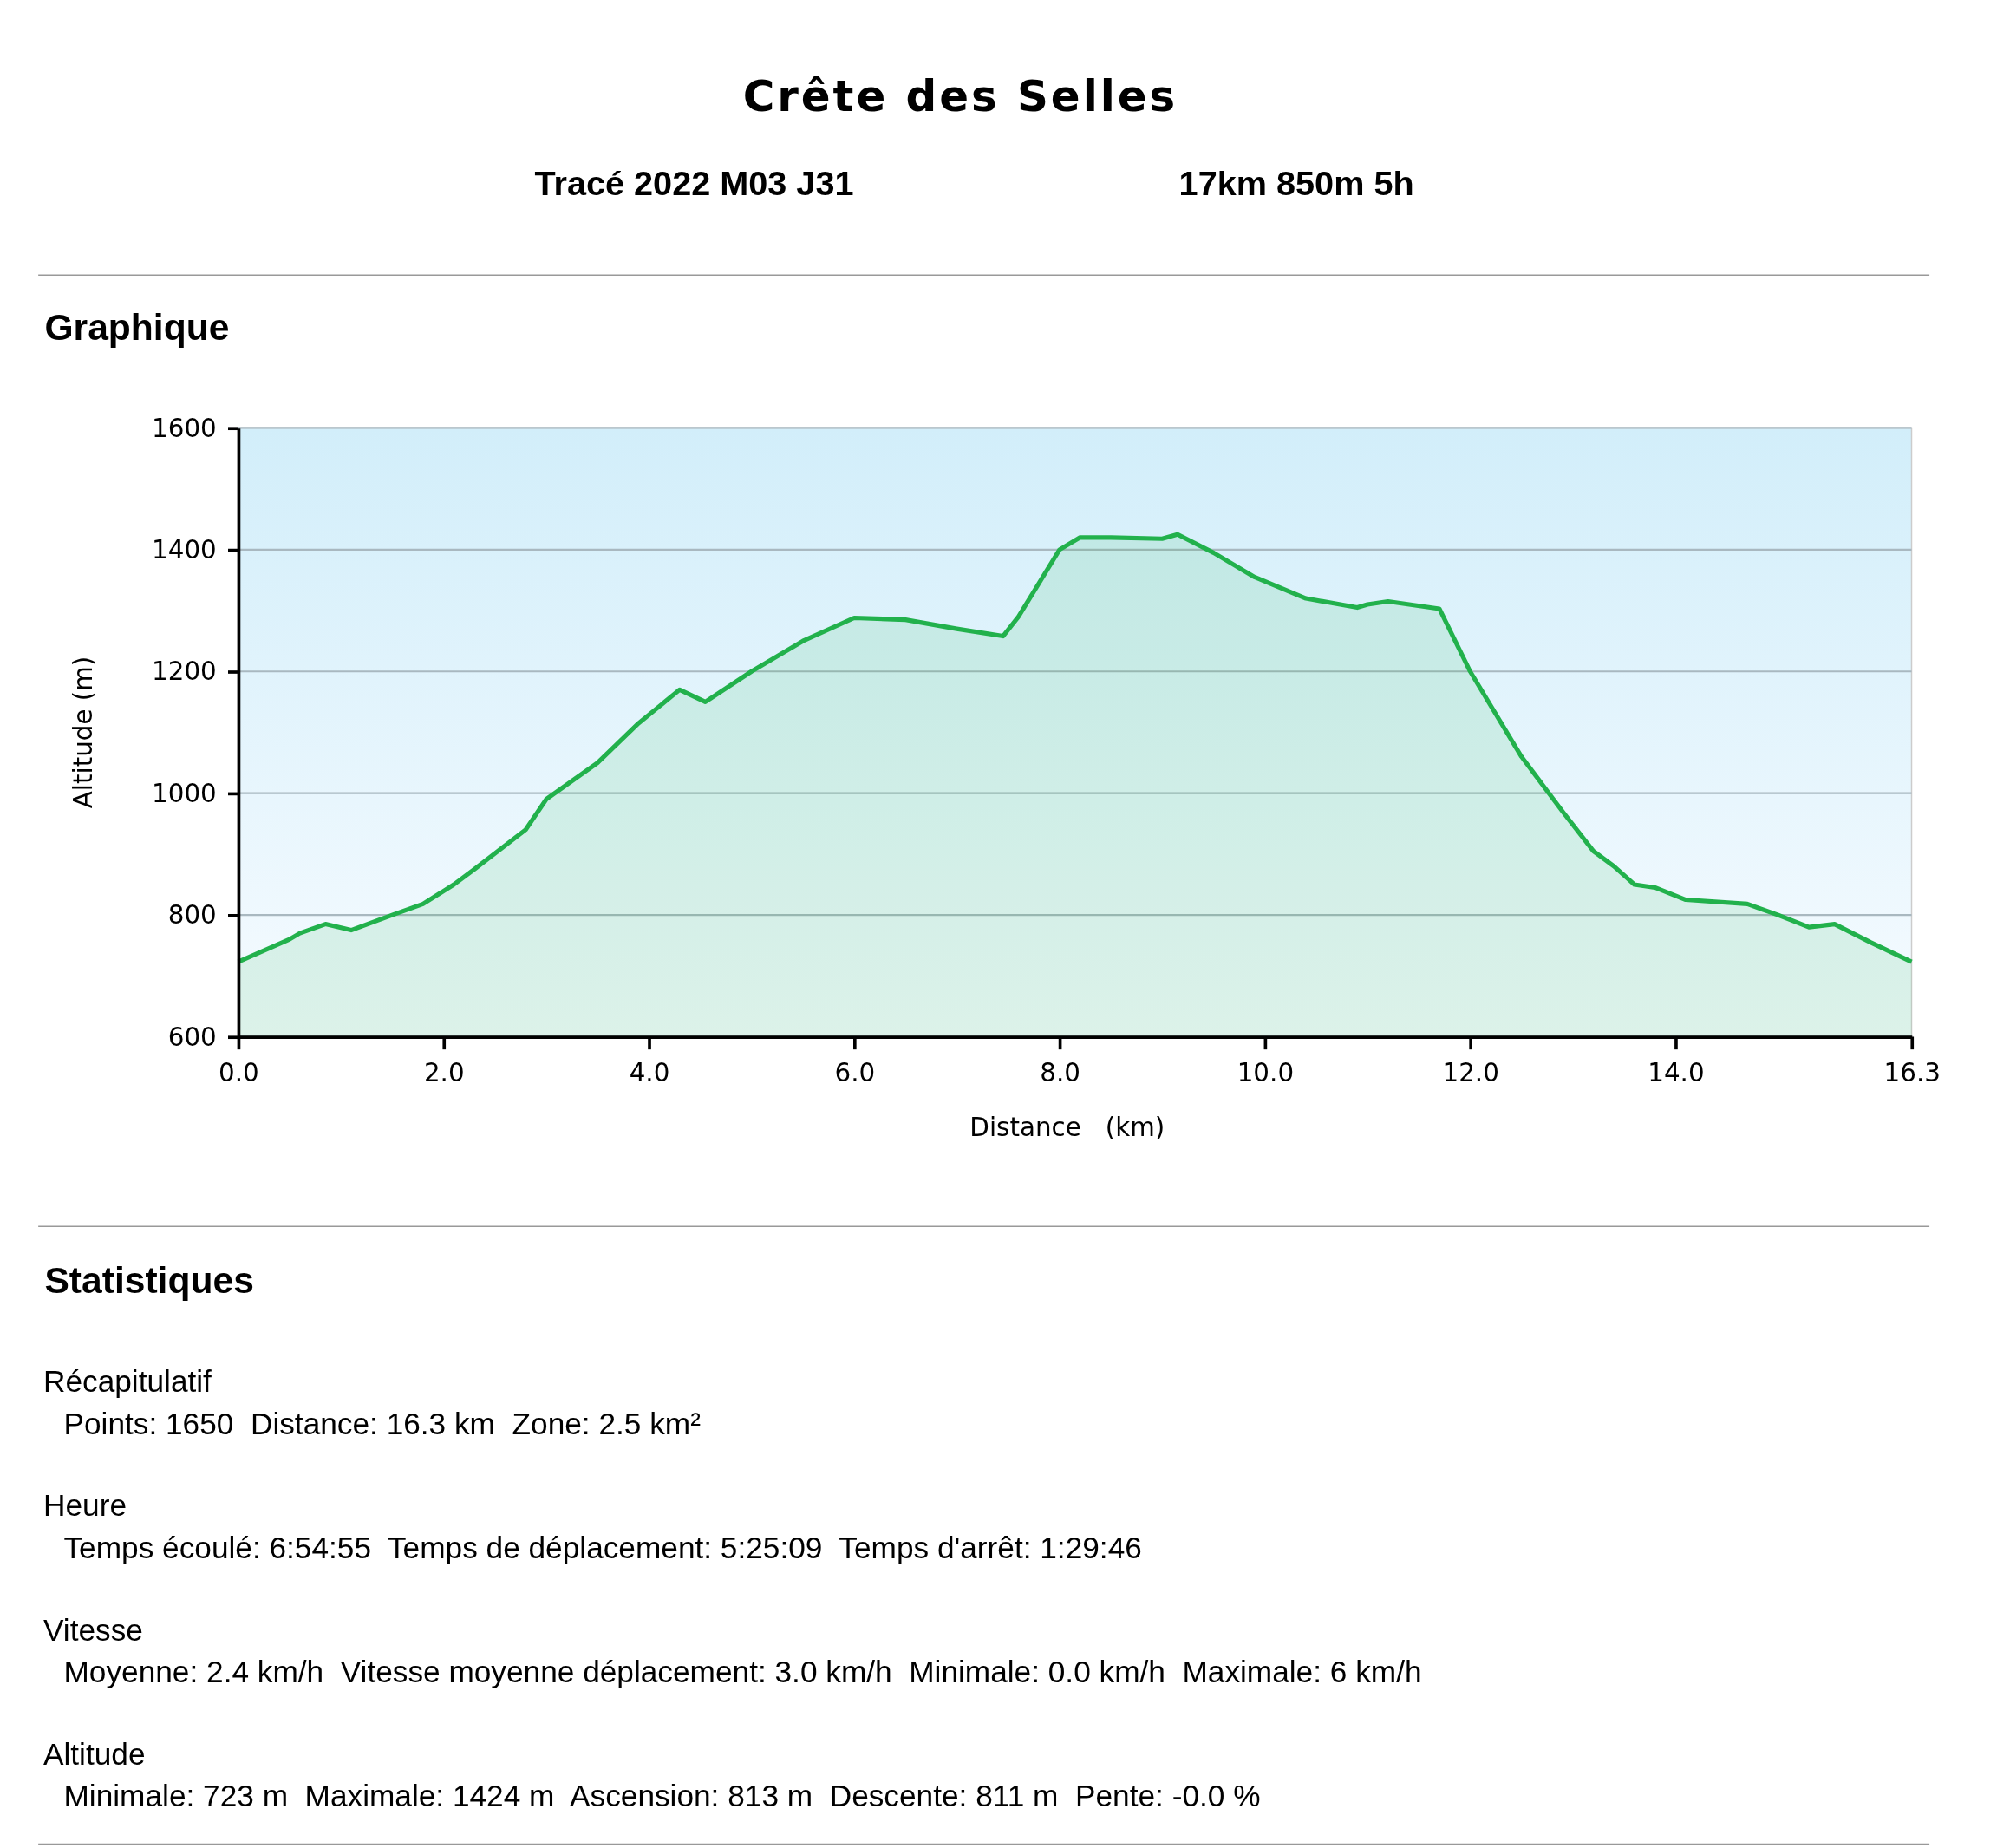 This screenshot has height=1848, width=1997. I want to click on text: Points: 1650 Distance: 16.3 km Zone: 2.5 km², so click(382, 1423).